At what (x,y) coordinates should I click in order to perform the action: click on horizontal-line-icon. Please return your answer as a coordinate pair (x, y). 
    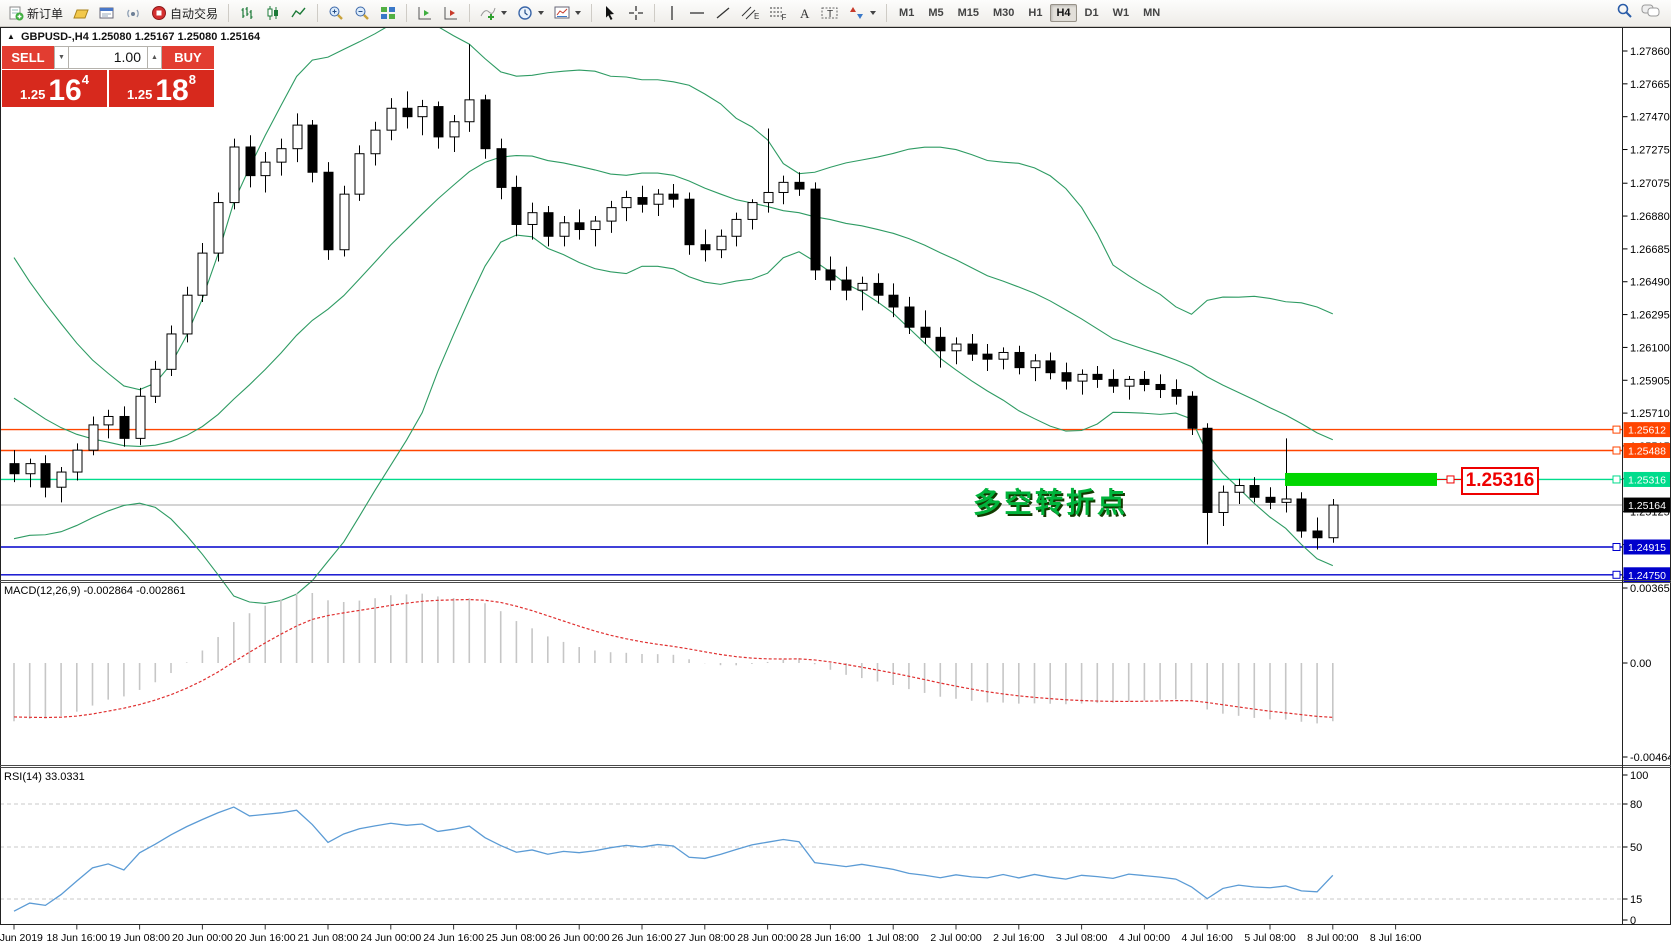
    Looking at the image, I should click on (697, 13).